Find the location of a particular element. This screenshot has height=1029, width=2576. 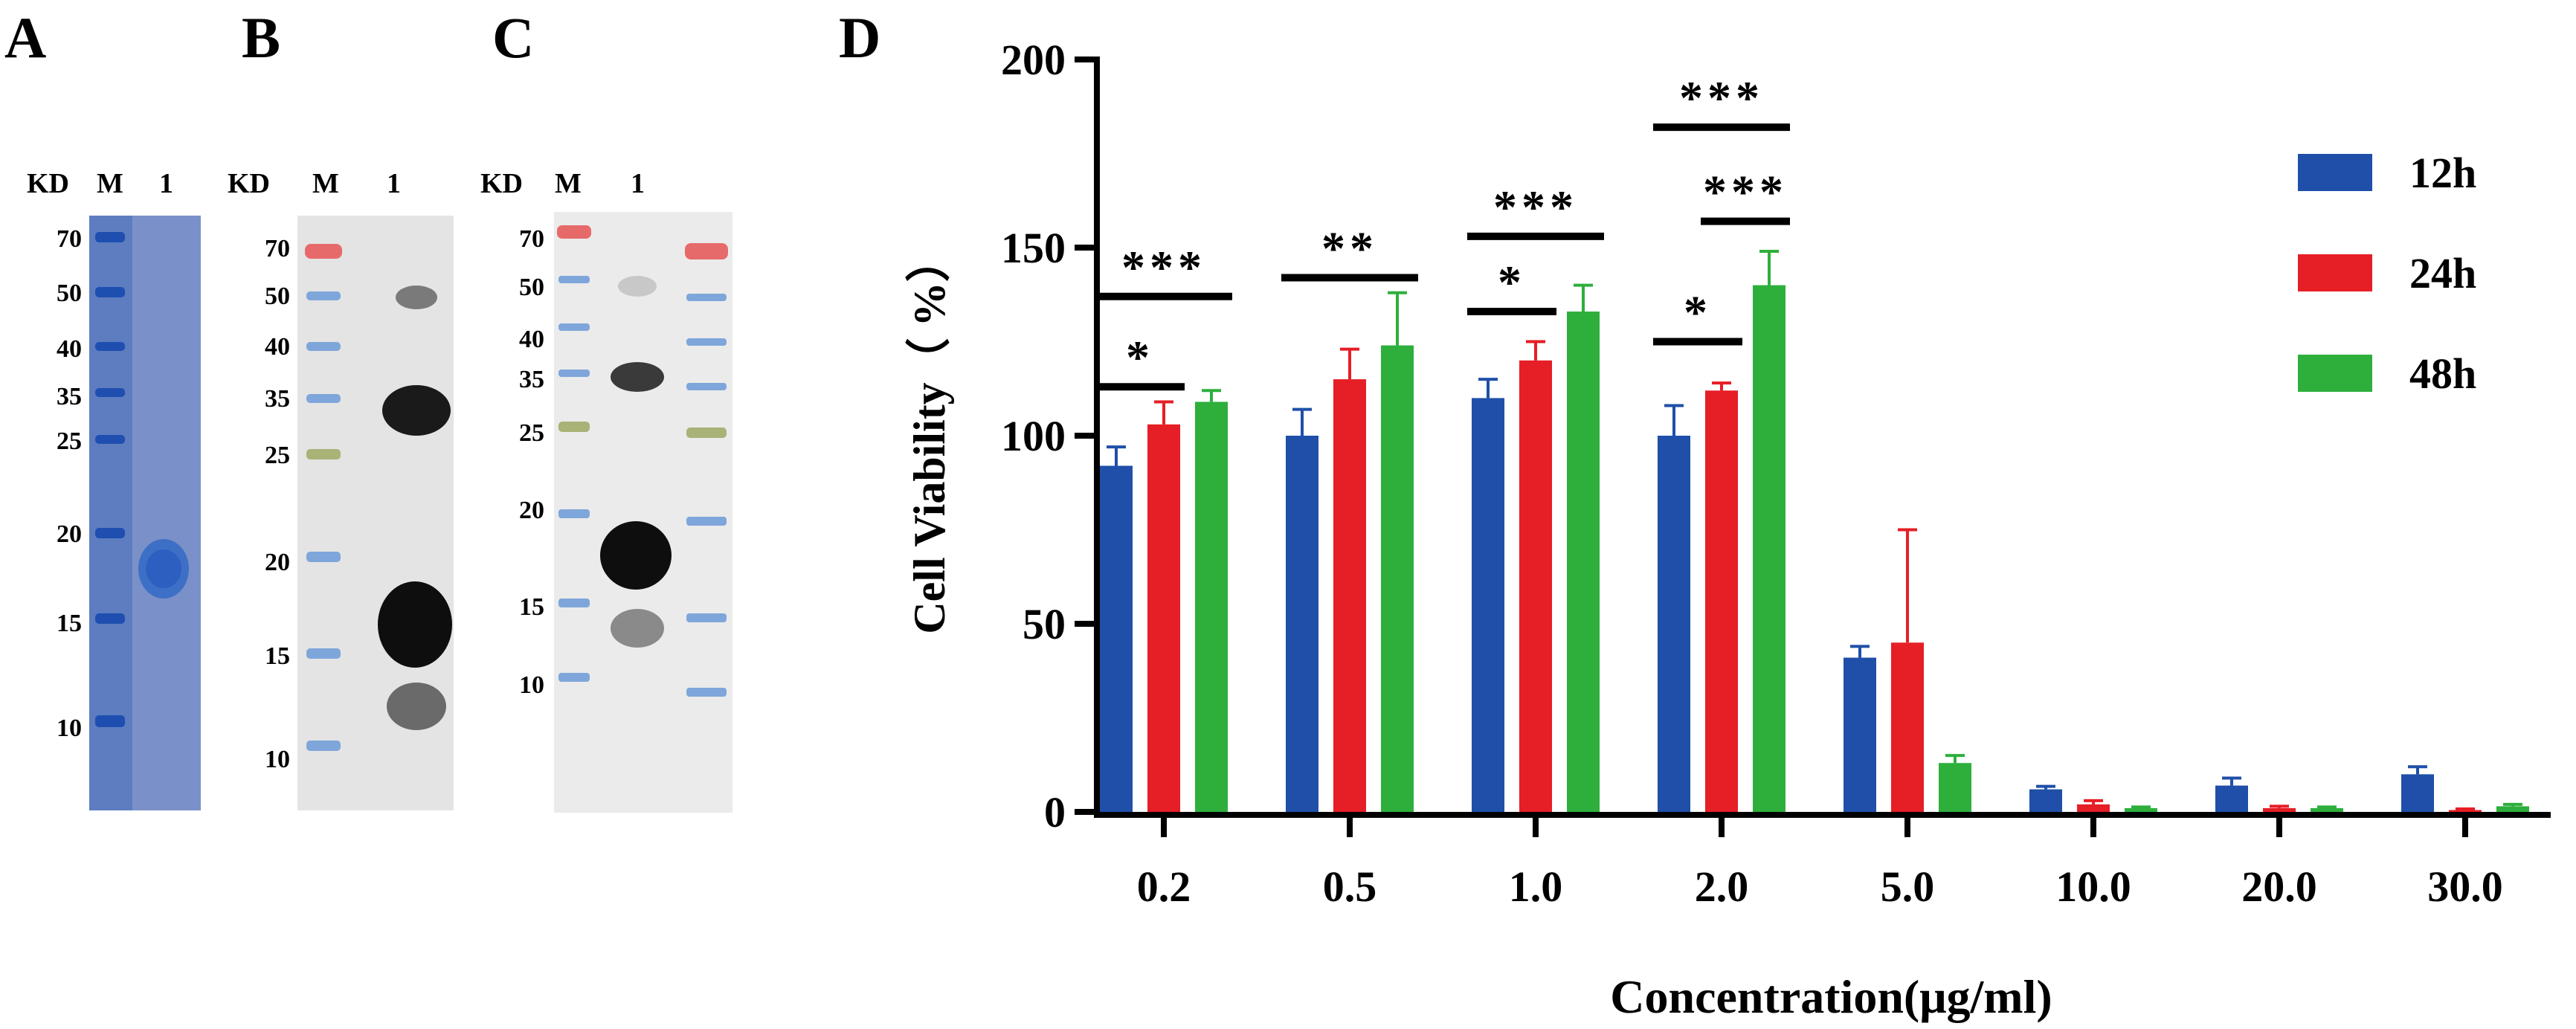

panel-c-blot-bands is located at coordinates (643, 512).